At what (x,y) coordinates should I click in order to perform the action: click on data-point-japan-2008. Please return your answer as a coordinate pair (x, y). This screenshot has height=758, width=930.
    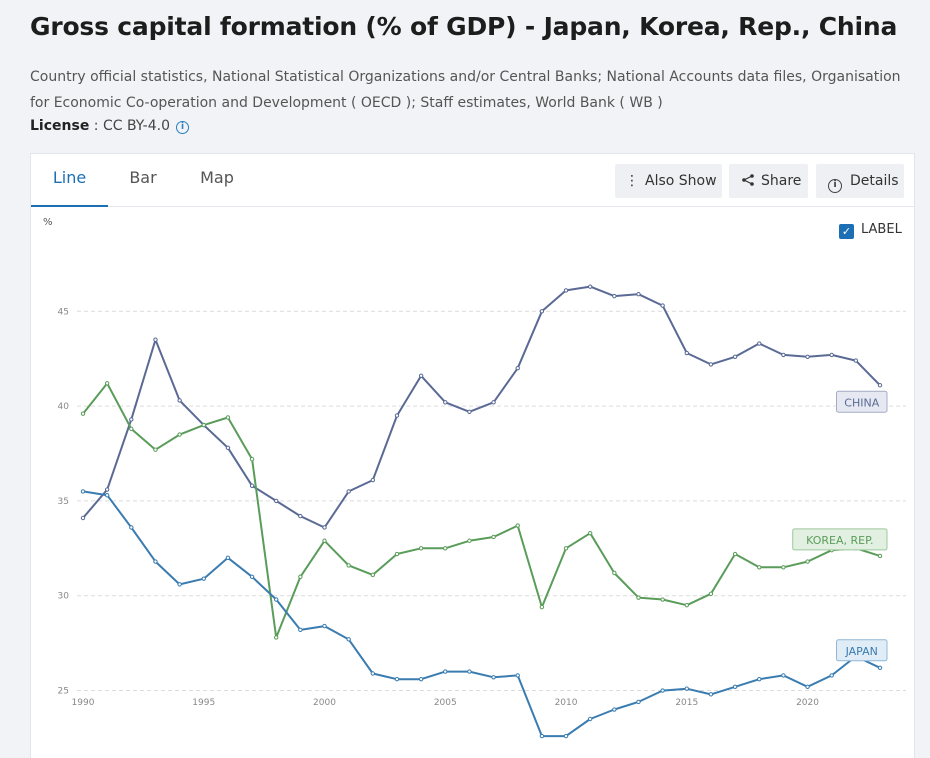
    Looking at the image, I should click on (517, 675).